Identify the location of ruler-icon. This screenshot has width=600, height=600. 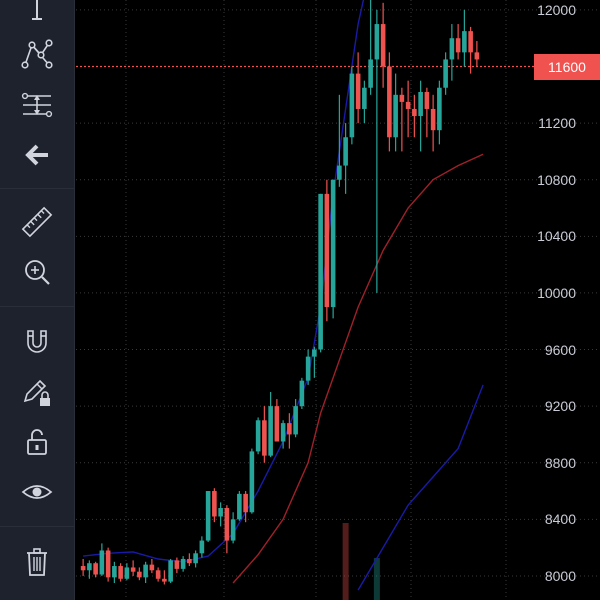
(37, 222).